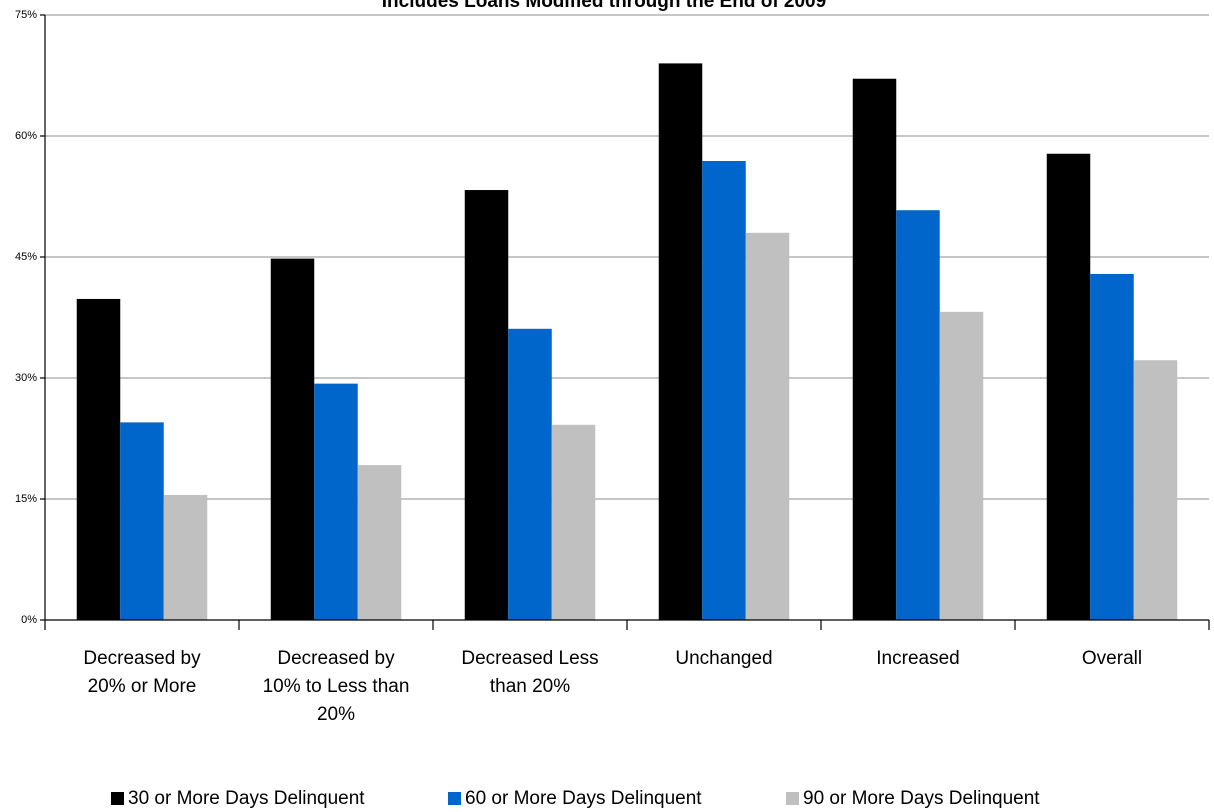  What do you see at coordinates (26, 136) in the screenshot?
I see `y-tick-label: 60%` at bounding box center [26, 136].